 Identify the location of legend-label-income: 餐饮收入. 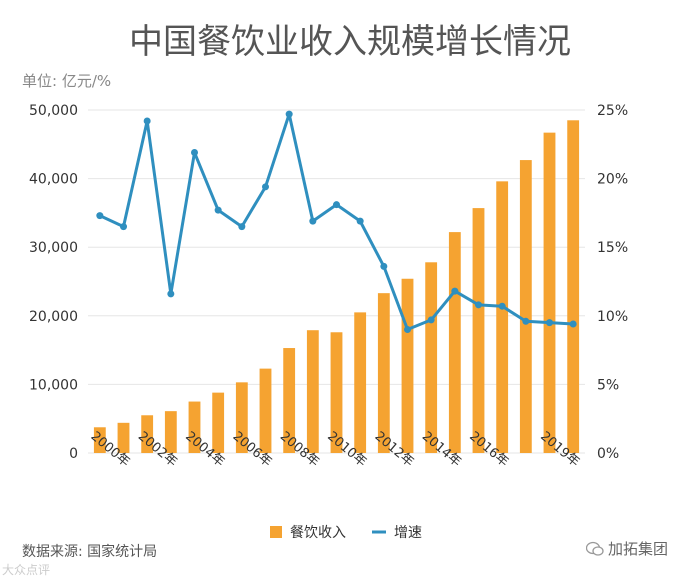
(318, 533).